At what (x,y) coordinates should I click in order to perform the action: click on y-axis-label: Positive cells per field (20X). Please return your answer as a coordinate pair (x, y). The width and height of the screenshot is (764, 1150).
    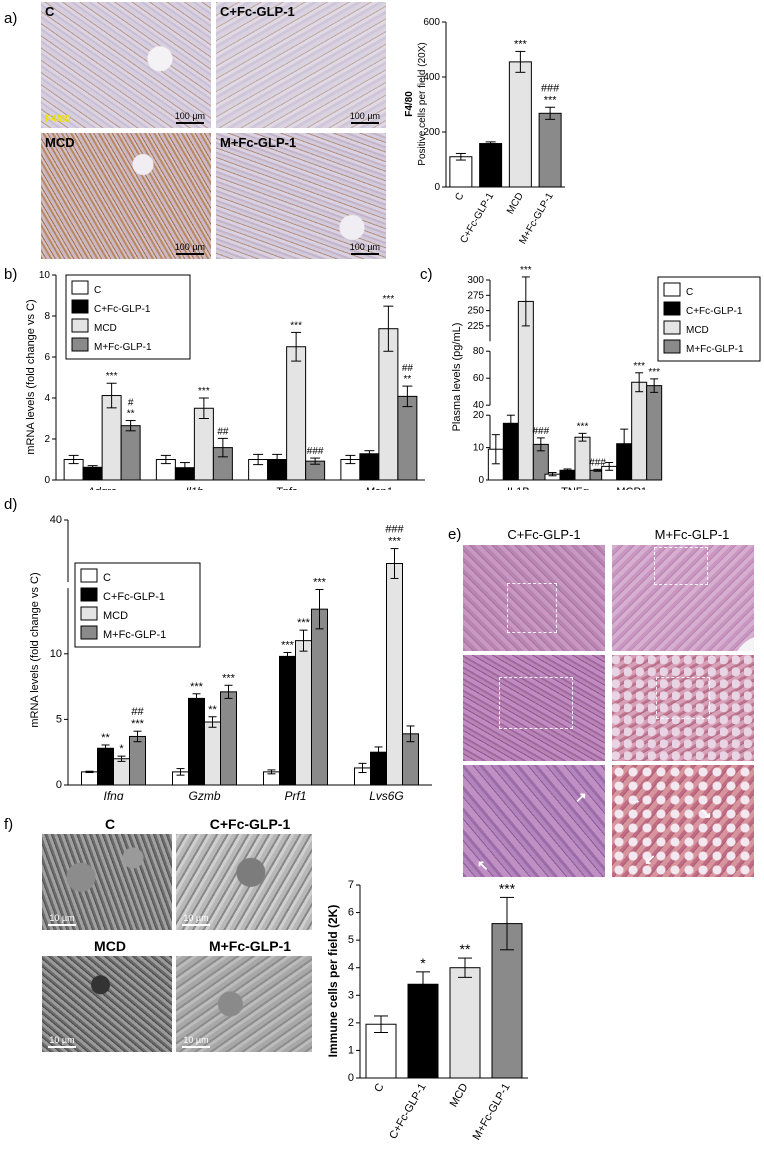
    Looking at the image, I should click on (422, 103).